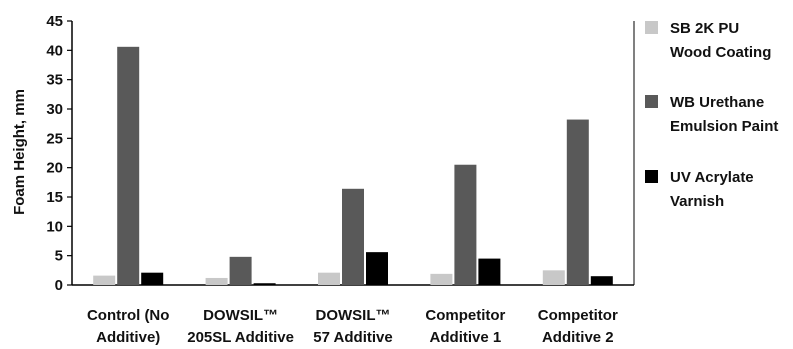 This screenshot has width=793, height=349. What do you see at coordinates (54, 168) in the screenshot?
I see `y-tick-label: 20` at bounding box center [54, 168].